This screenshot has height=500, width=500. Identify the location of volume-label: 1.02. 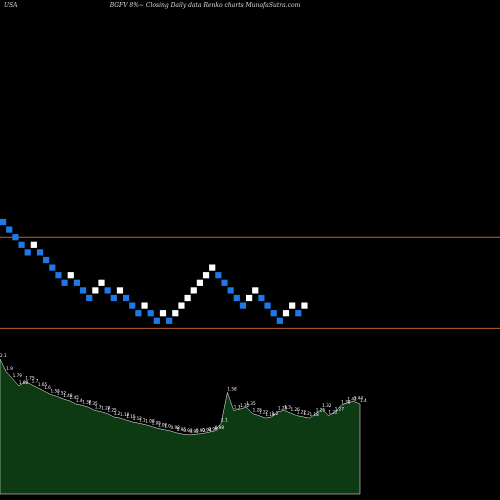
(163, 424).